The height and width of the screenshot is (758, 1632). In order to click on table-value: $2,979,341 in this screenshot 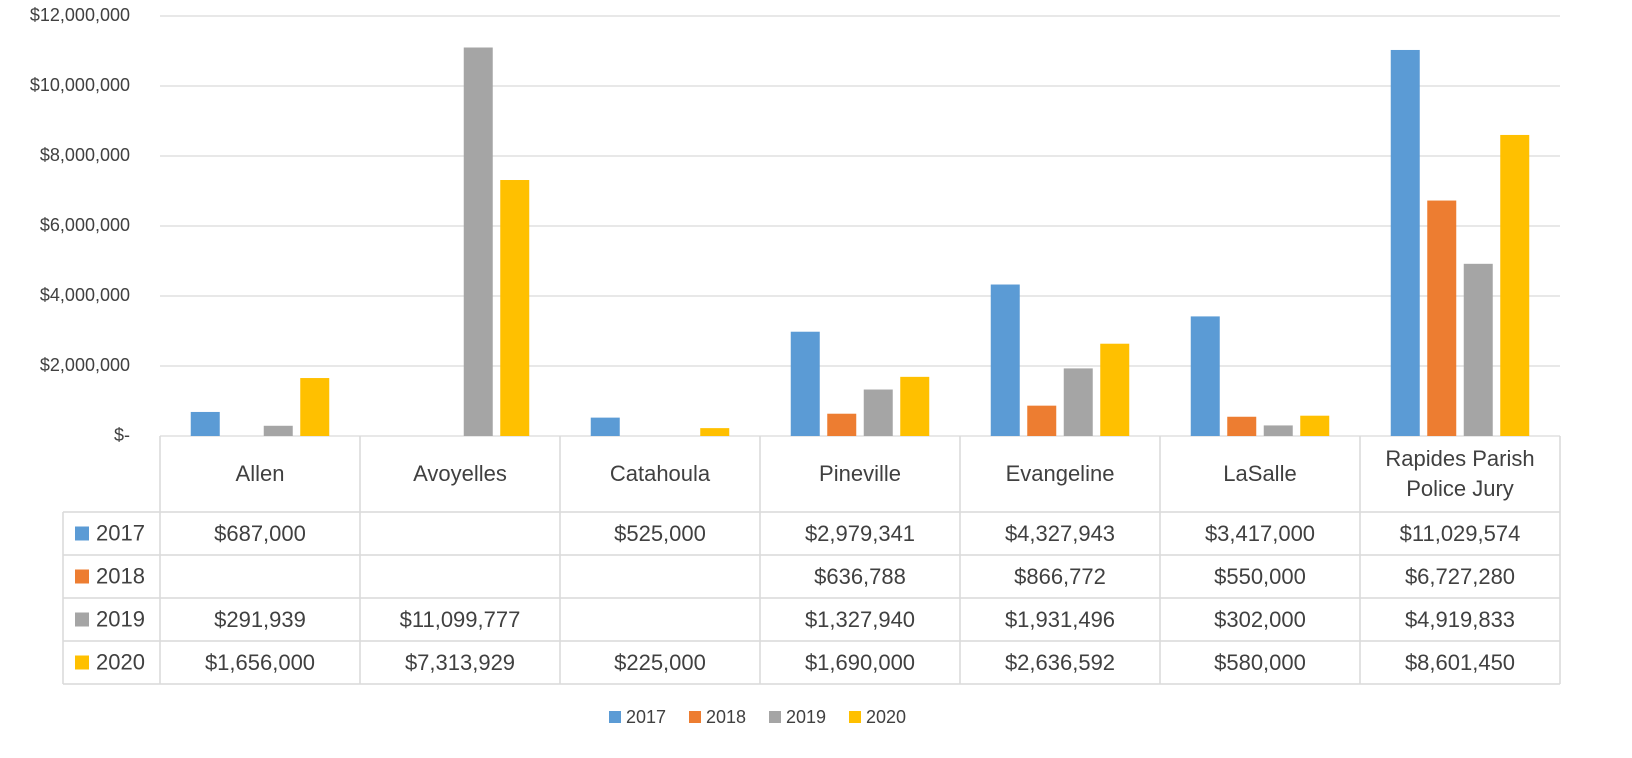, I will do `click(860, 533)`.